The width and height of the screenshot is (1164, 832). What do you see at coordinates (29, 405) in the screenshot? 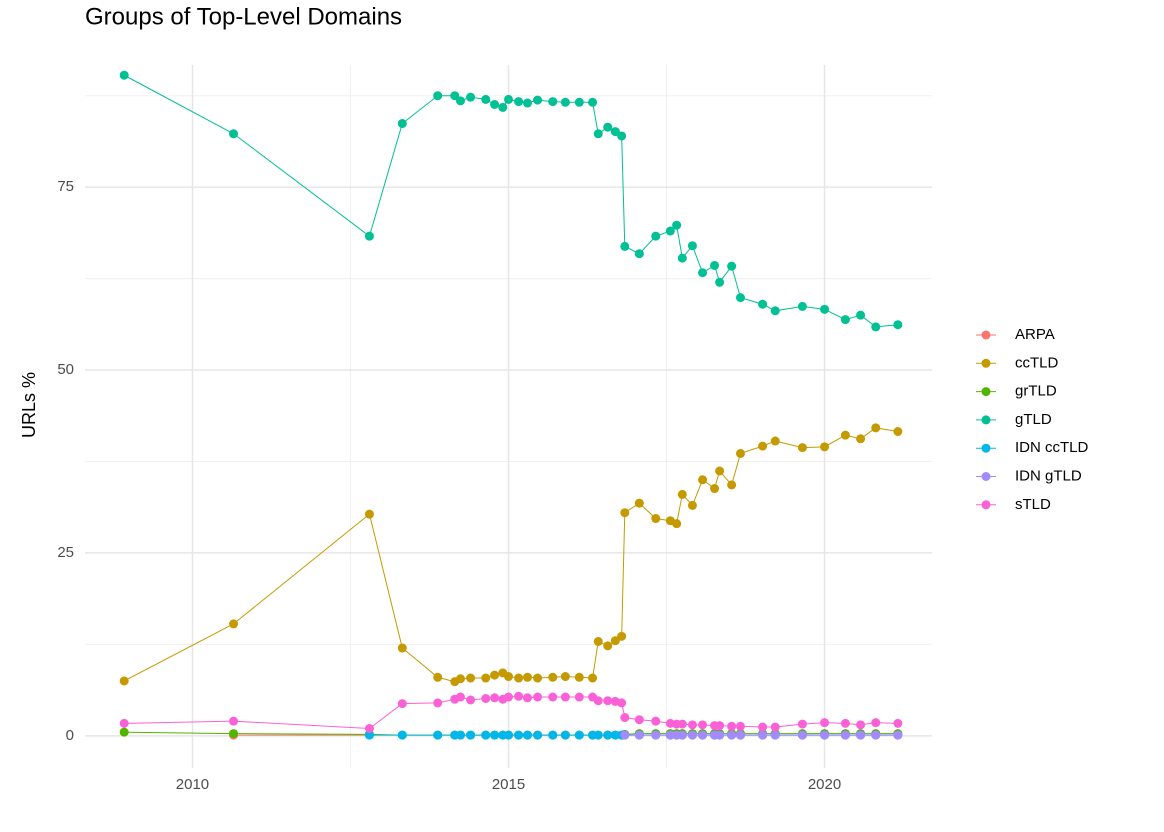
I see `y-axis-label: URLs %` at bounding box center [29, 405].